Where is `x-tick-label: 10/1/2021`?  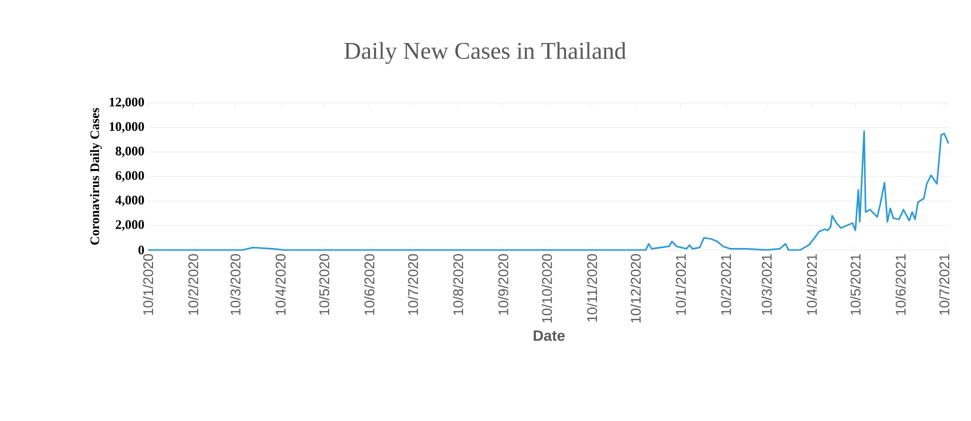
x-tick-label: 10/1/2021 is located at coordinates (681, 284).